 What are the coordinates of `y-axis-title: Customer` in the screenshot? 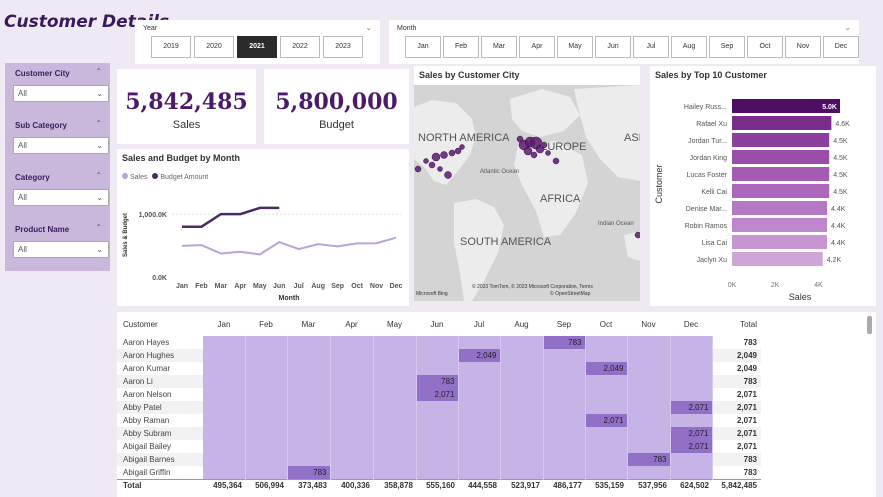 It's located at (659, 183).